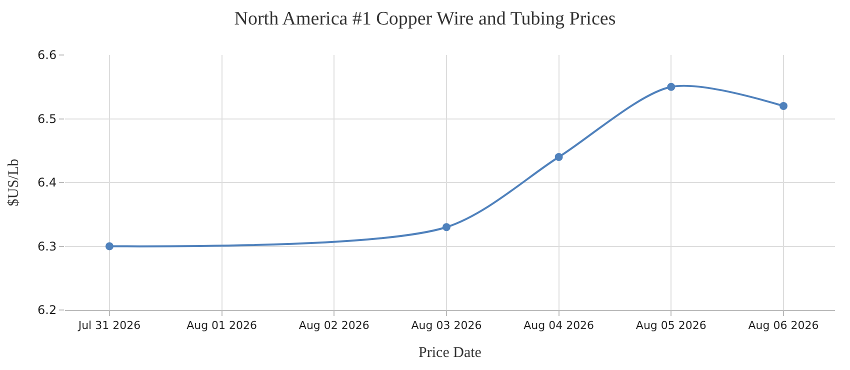 The height and width of the screenshot is (370, 850). I want to click on y-tick-label: 6.3, so click(47, 246).